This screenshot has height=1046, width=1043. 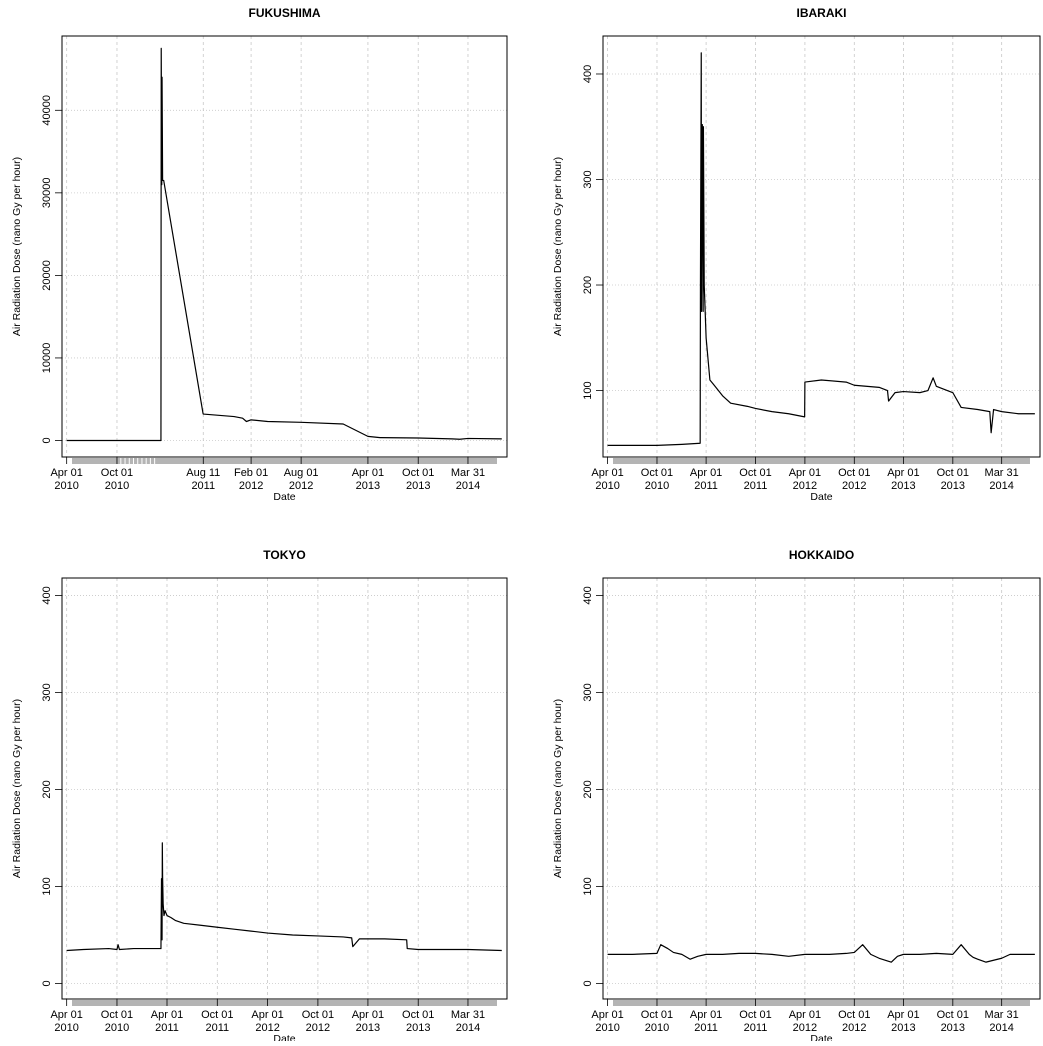 I want to click on x-tick-label: Aug 01, so click(x=301, y=473).